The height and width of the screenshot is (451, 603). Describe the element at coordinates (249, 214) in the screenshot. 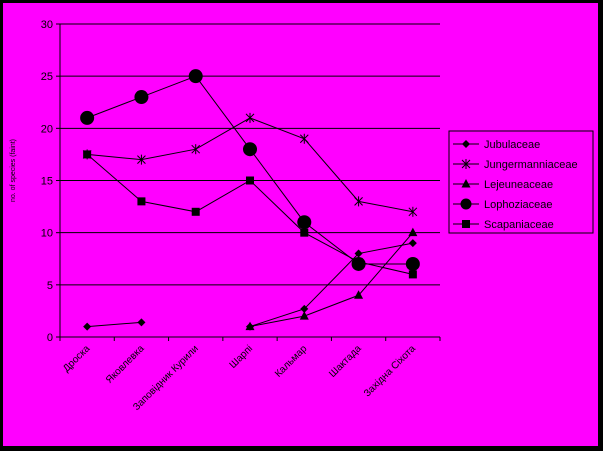

I see `series-line-scapaniaceae` at that location.